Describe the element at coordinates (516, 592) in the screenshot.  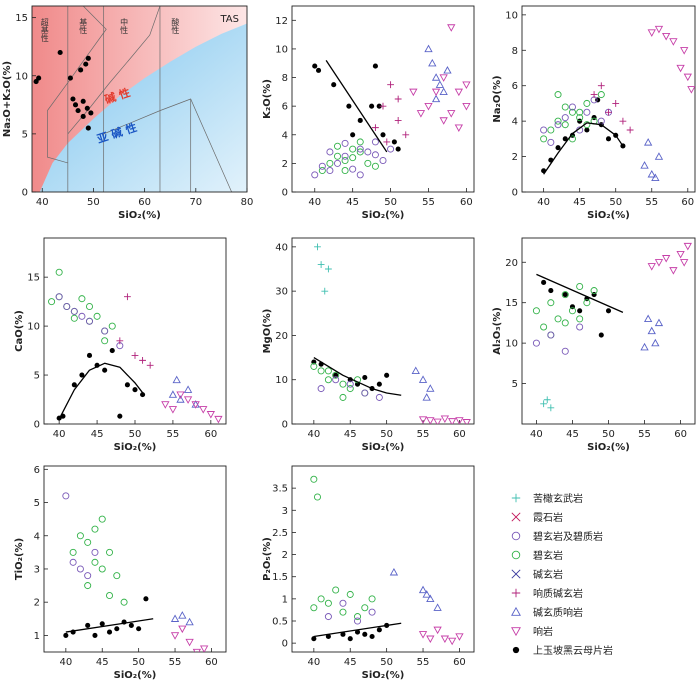
I see `legend-marker-tephrite` at that location.